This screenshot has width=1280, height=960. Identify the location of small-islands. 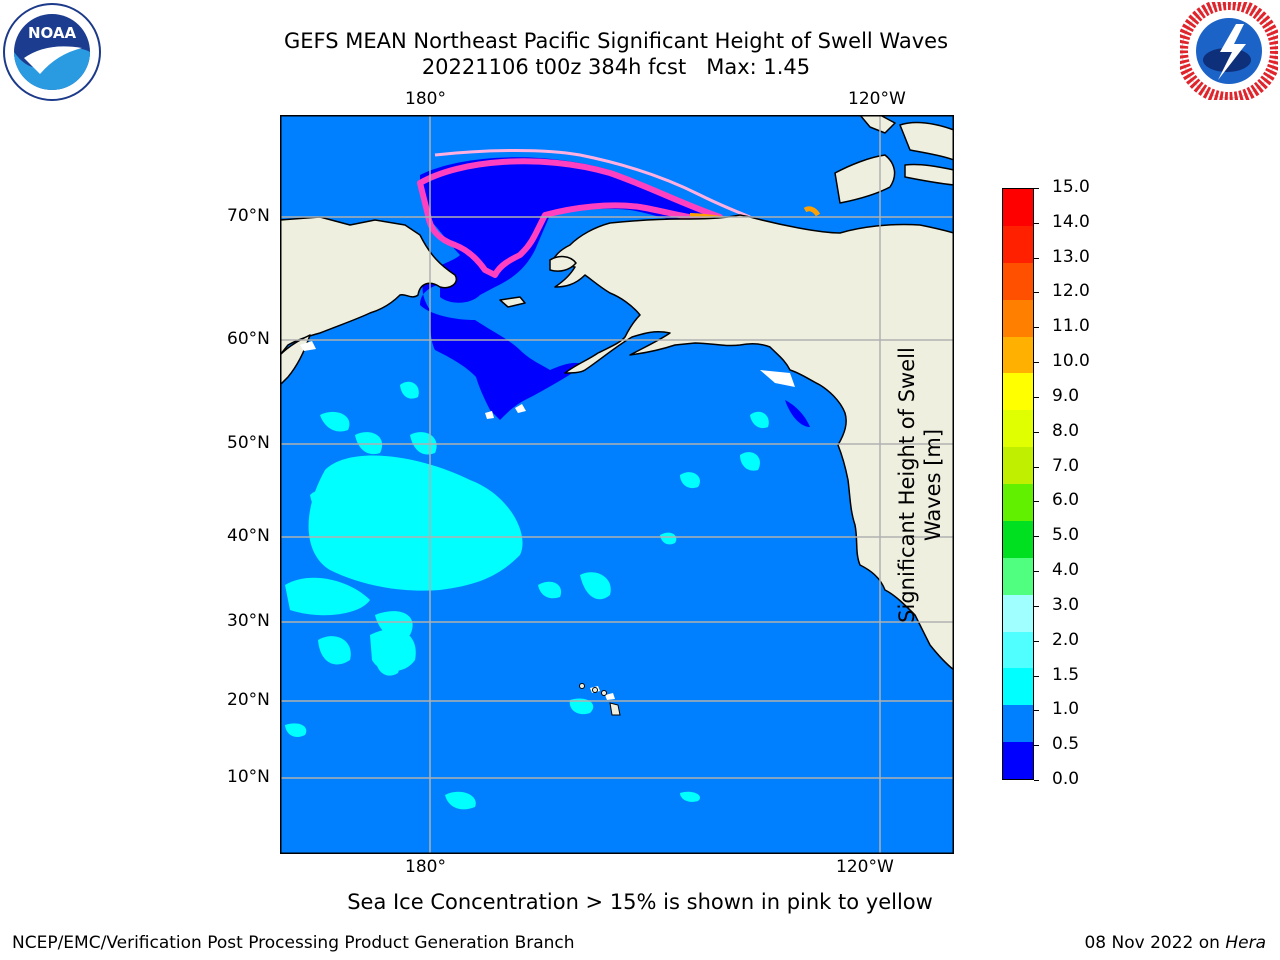
(547, 520).